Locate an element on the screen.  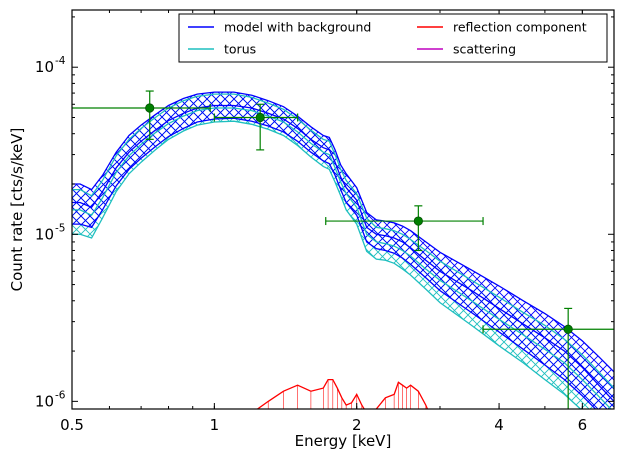
legend-box is located at coordinates (393, 38).